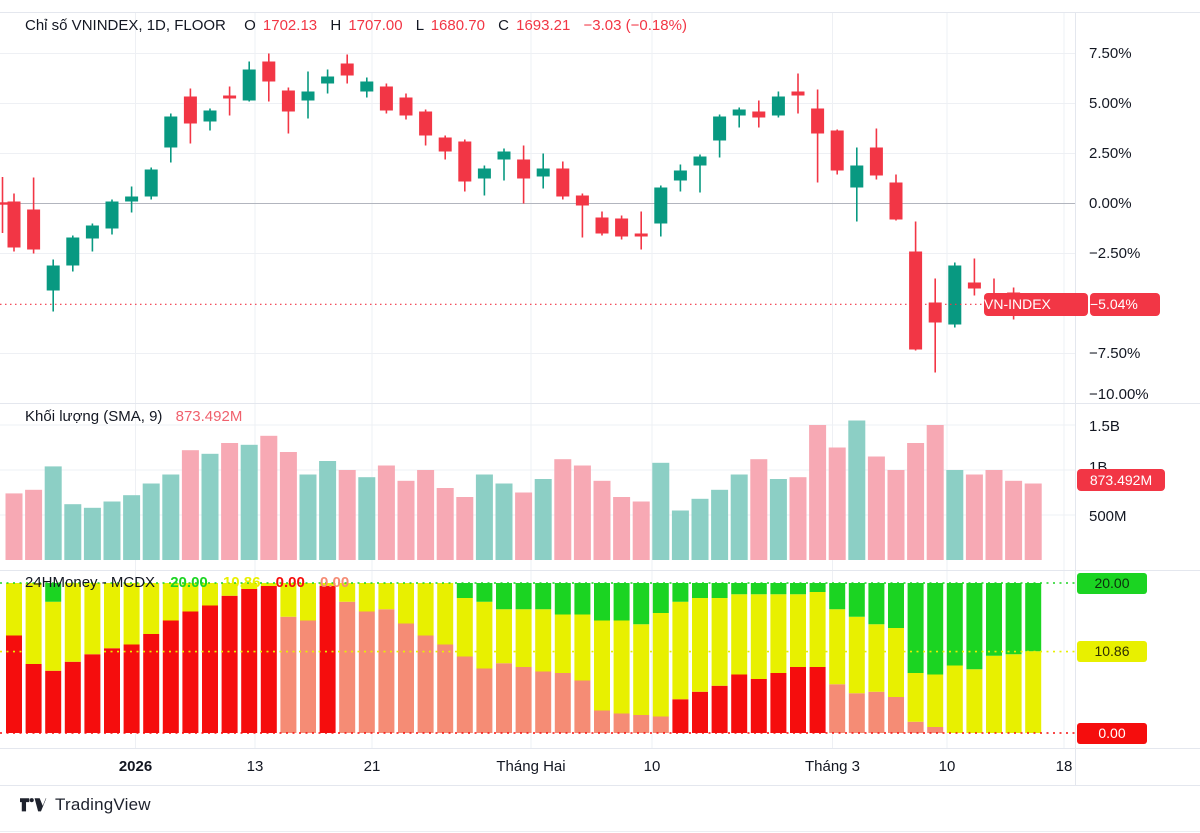 Image resolution: width=1200 pixels, height=833 pixels. What do you see at coordinates (375, 25) in the screenshot?
I see `high-value: 1707.00` at bounding box center [375, 25].